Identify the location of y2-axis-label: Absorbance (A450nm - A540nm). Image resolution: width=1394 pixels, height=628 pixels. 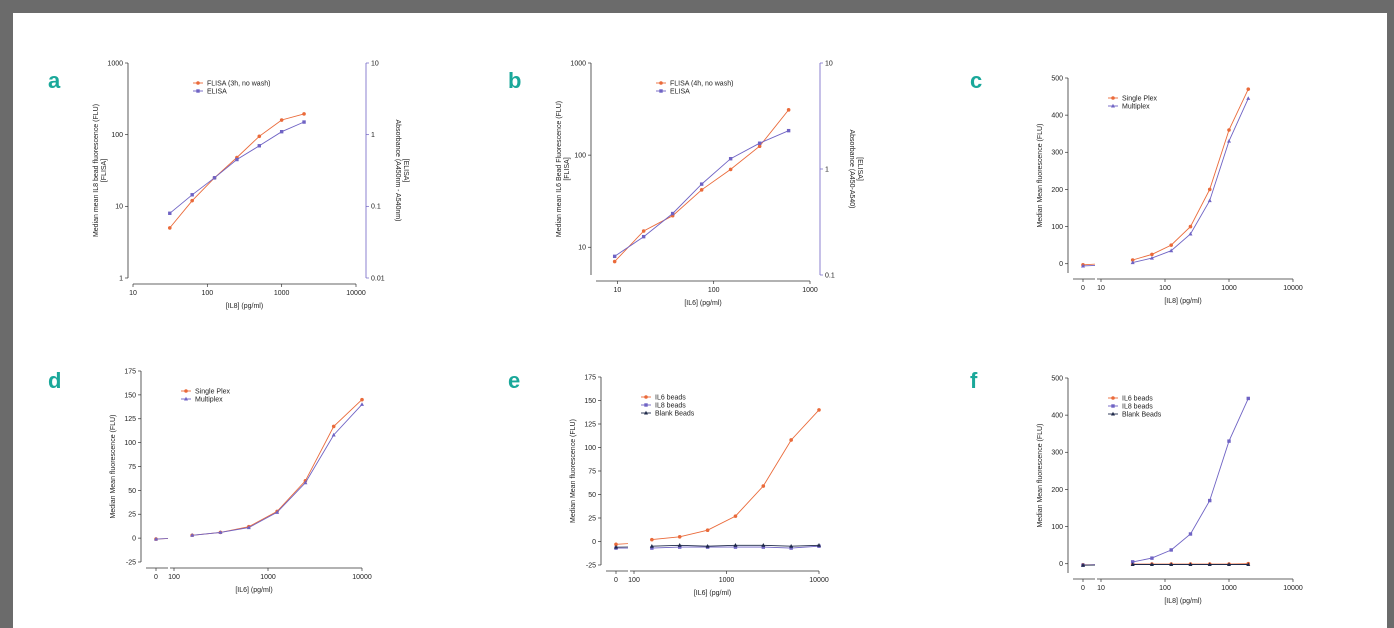
(397, 171).